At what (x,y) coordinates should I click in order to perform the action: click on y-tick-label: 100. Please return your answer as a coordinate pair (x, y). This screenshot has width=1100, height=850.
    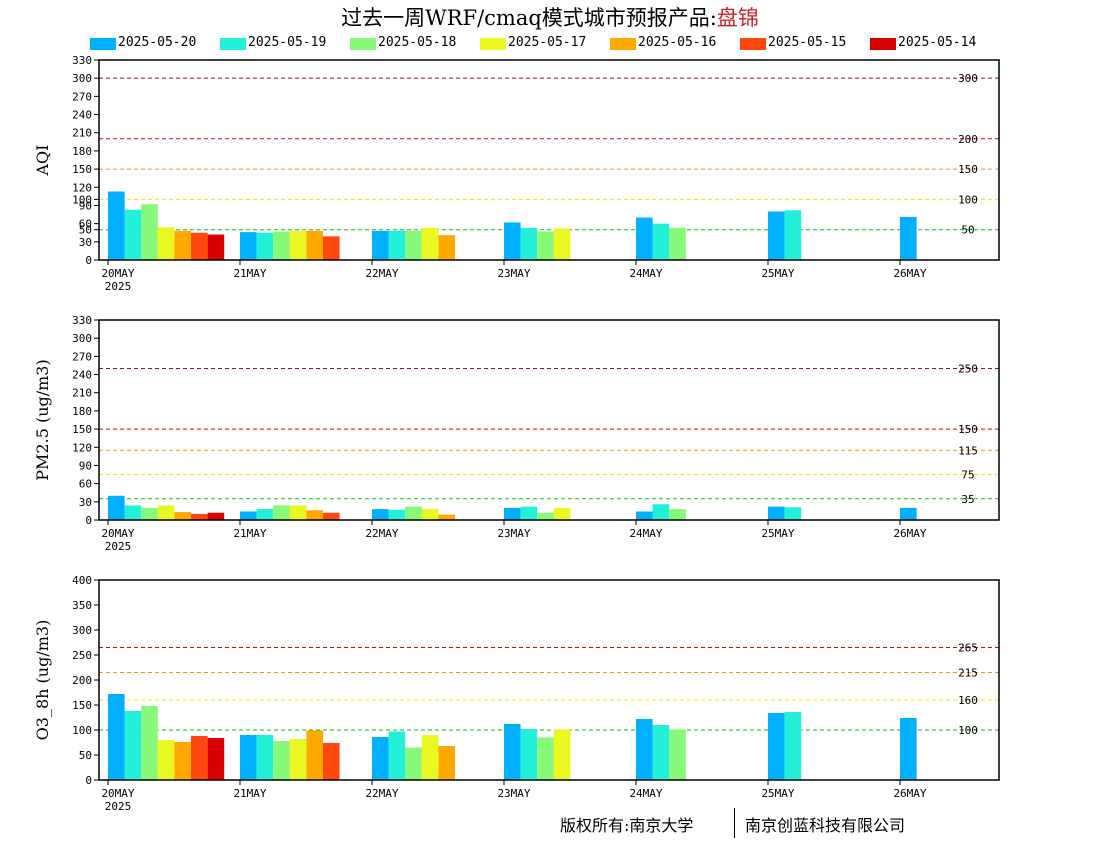
    Looking at the image, I should click on (82, 199).